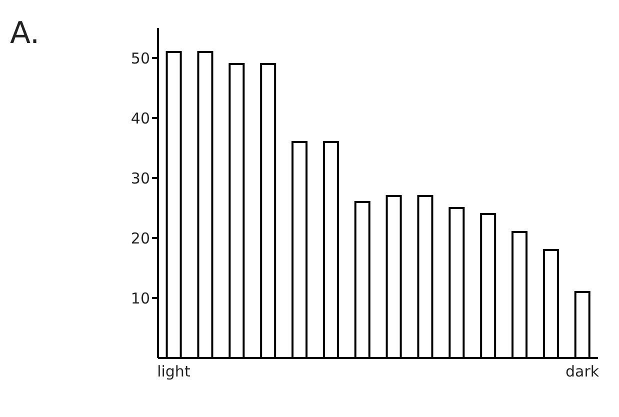 The height and width of the screenshot is (417, 619). I want to click on y-tick-label: 30, so click(140, 178).